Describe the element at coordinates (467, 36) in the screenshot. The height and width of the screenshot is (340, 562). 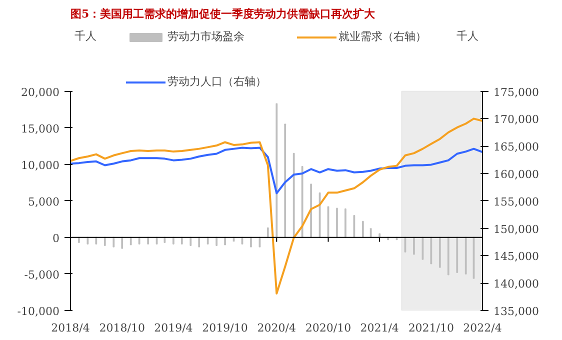
I see `y2-axis-title: 千人` at that location.